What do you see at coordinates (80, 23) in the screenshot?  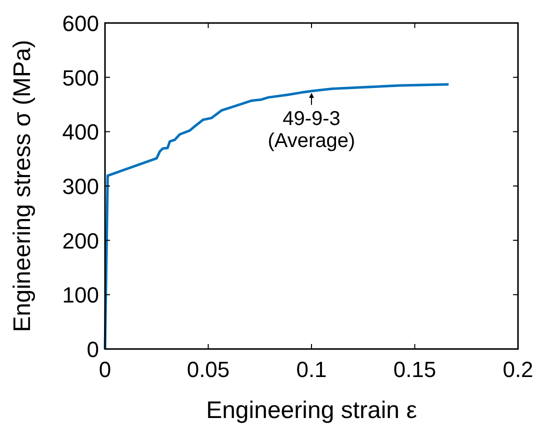 I see `y-tick-label: 600` at bounding box center [80, 23].